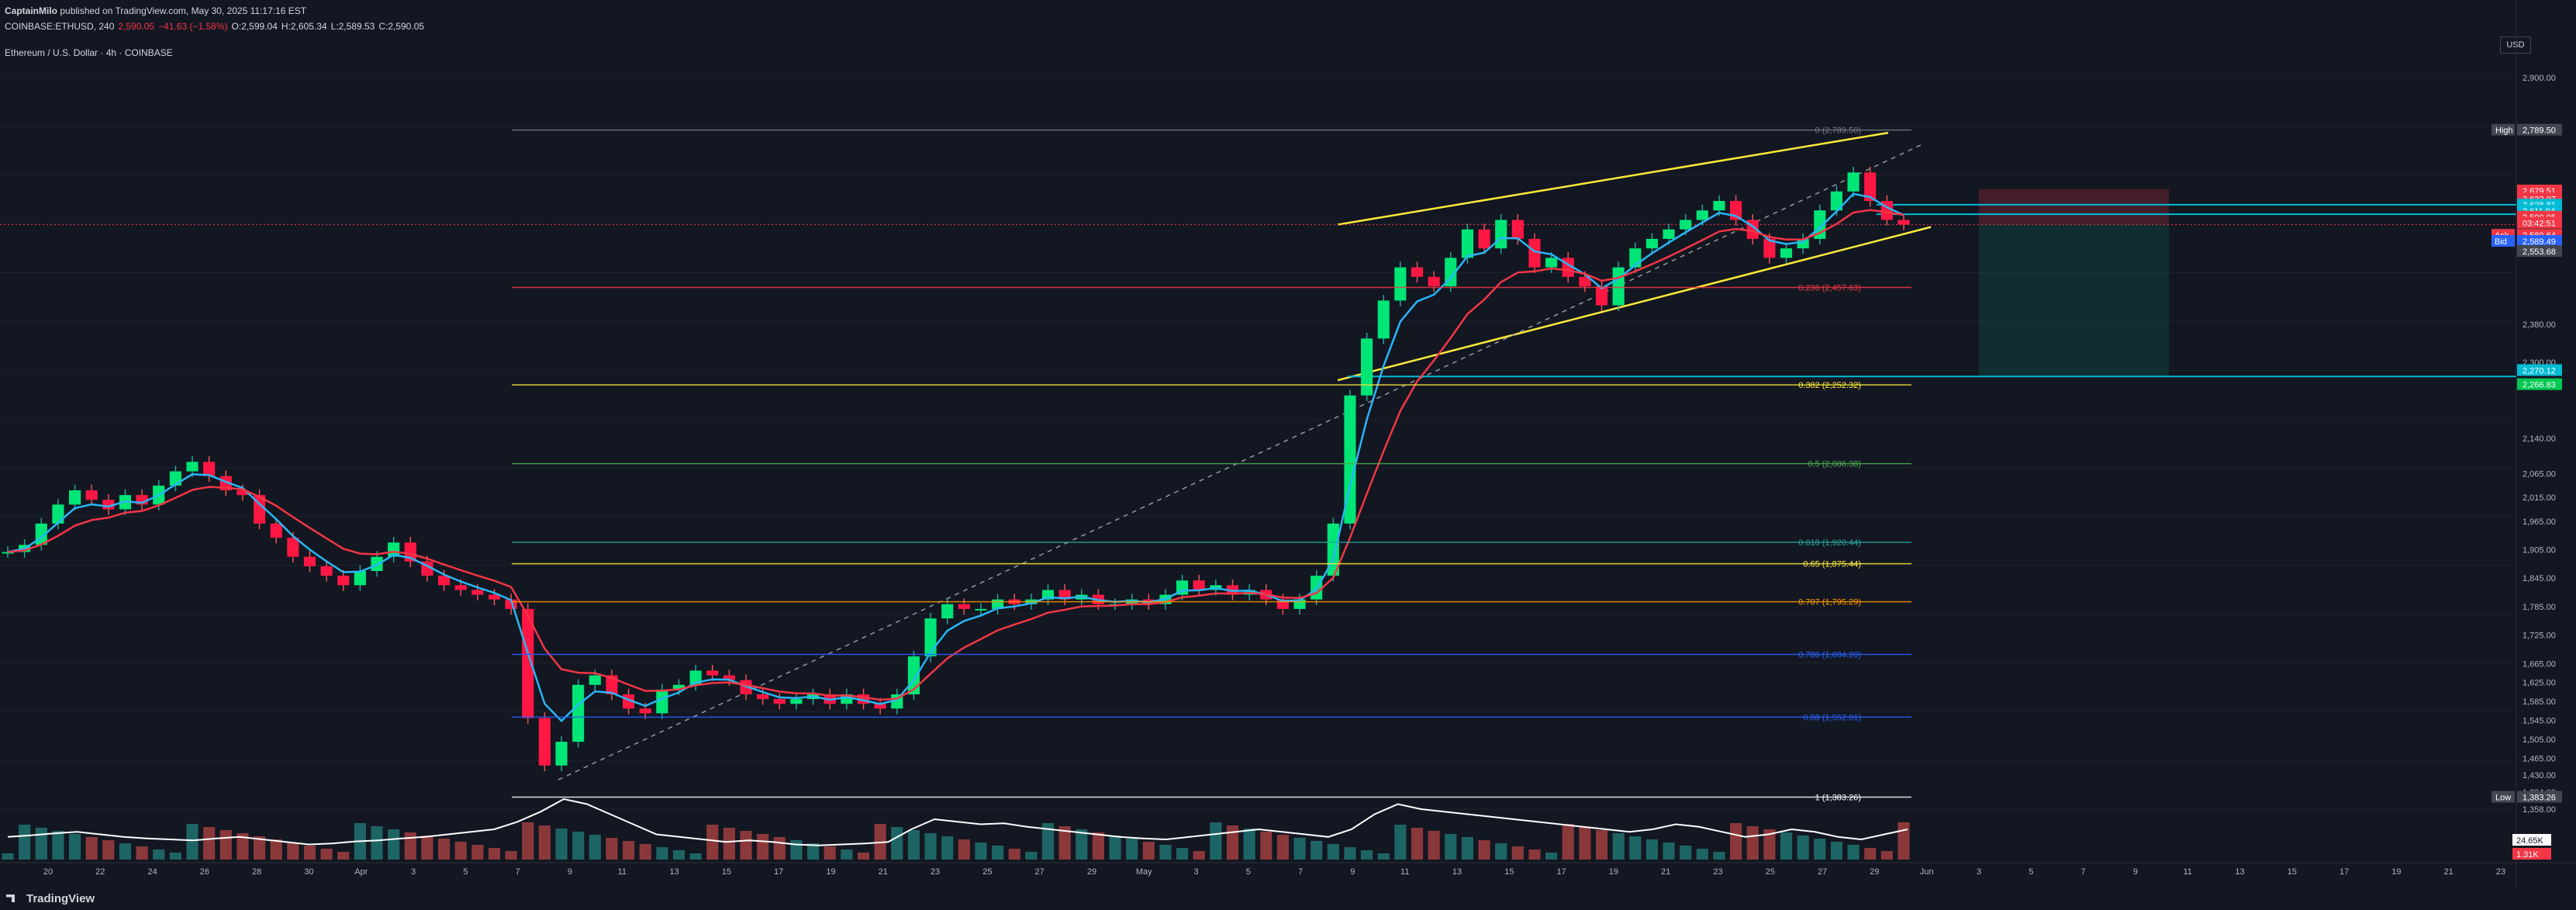 The width and height of the screenshot is (2576, 910). I want to click on channel-upper-line, so click(1613, 178).